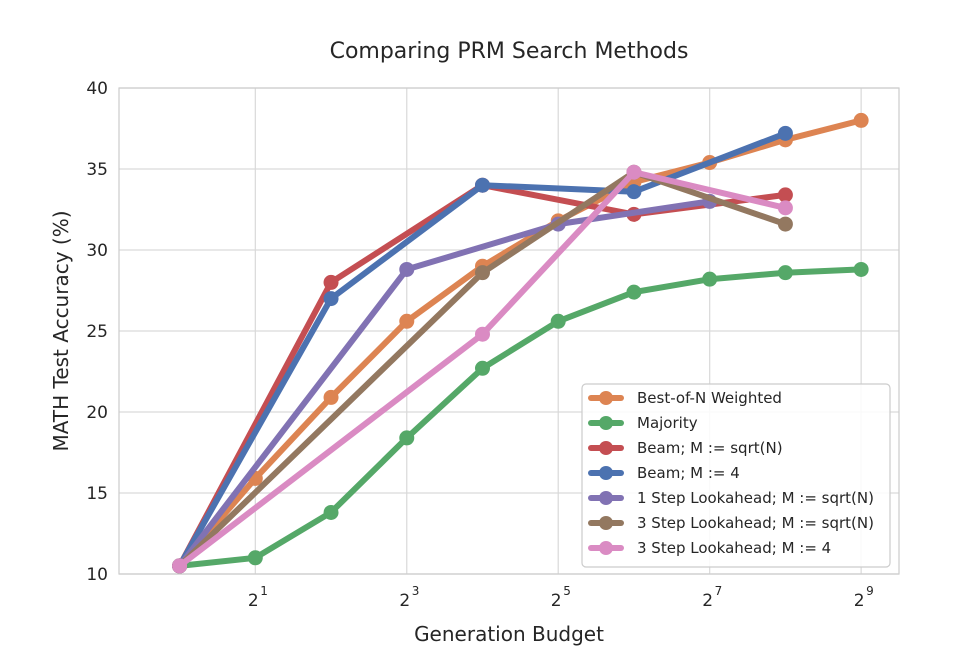 The width and height of the screenshot is (976, 658). What do you see at coordinates (416, 591) in the screenshot?
I see `x-tick-exponent: 3` at bounding box center [416, 591].